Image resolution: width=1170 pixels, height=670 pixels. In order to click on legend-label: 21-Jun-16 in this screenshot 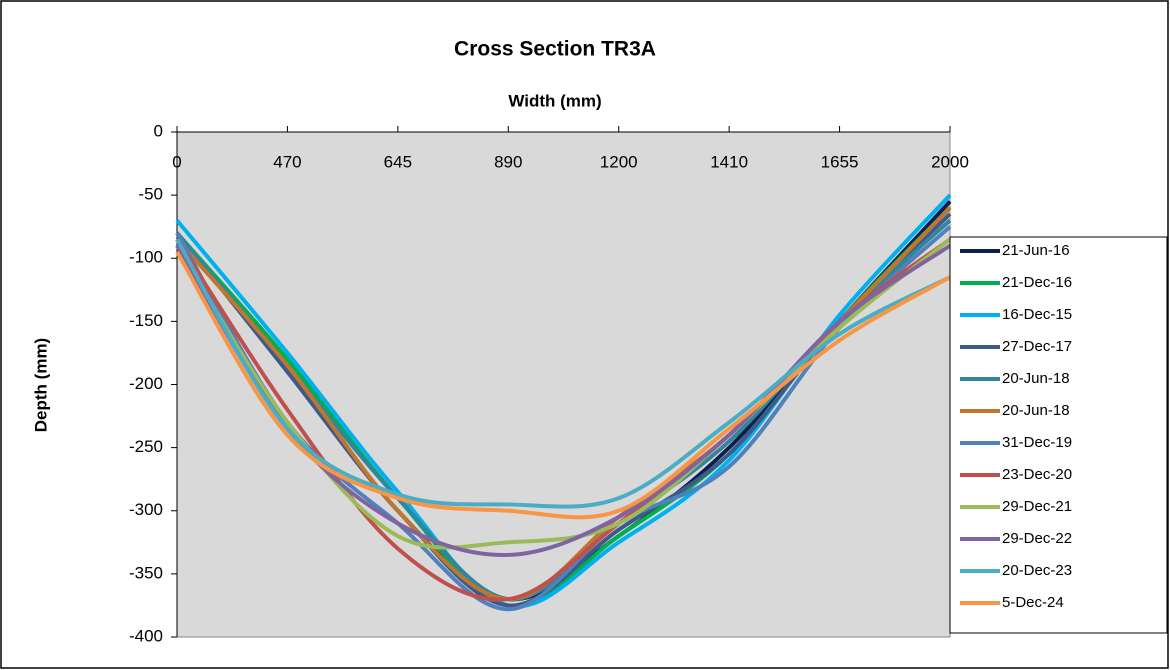, I will do `click(1036, 250)`.